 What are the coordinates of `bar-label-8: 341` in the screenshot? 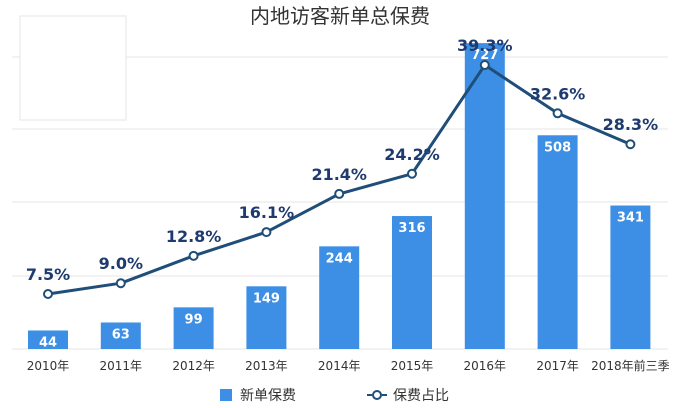 It's located at (630, 218).